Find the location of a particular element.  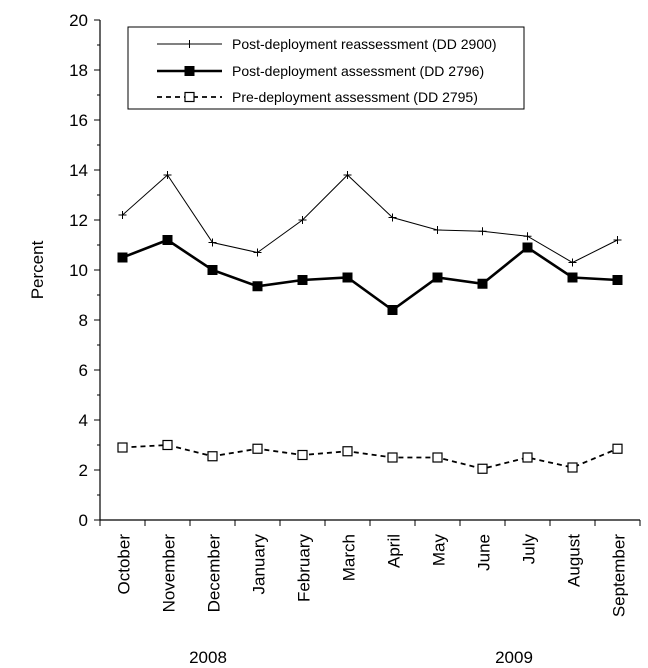

year-label: 2009 is located at coordinates (514, 657).